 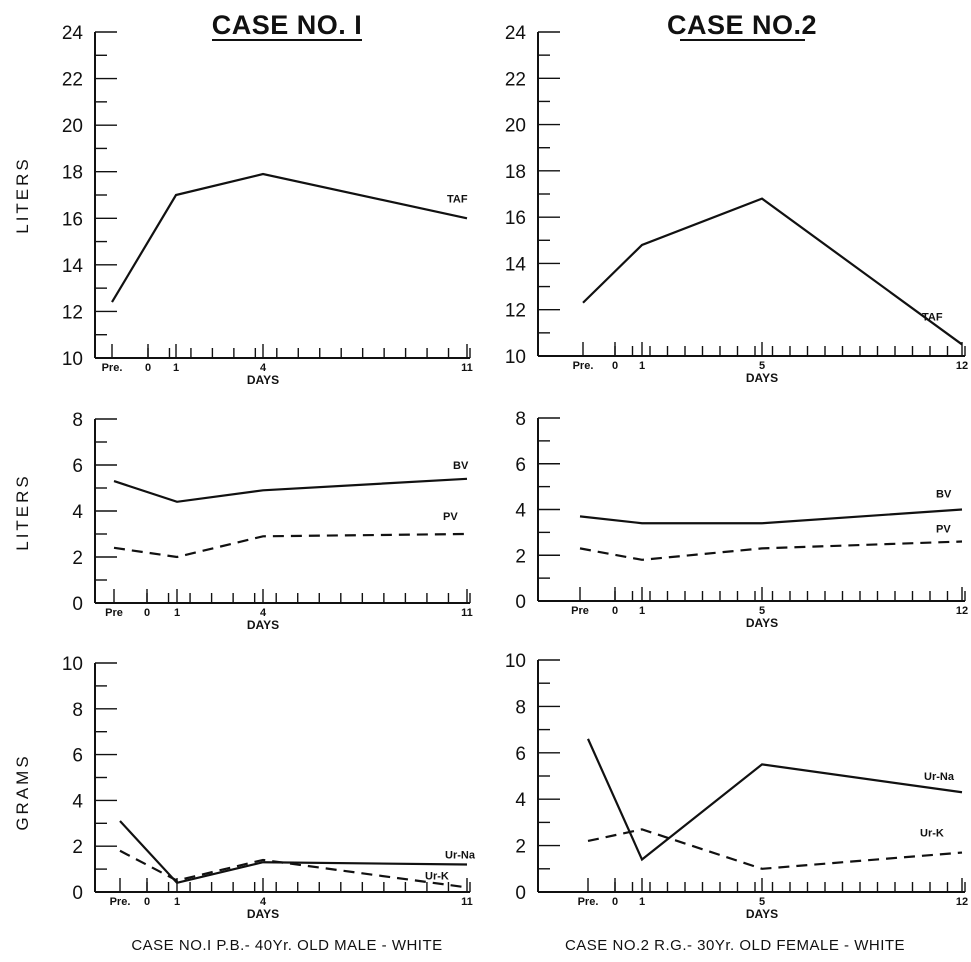 I want to click on case-1-title: CASE NO. I, so click(x=287, y=25).